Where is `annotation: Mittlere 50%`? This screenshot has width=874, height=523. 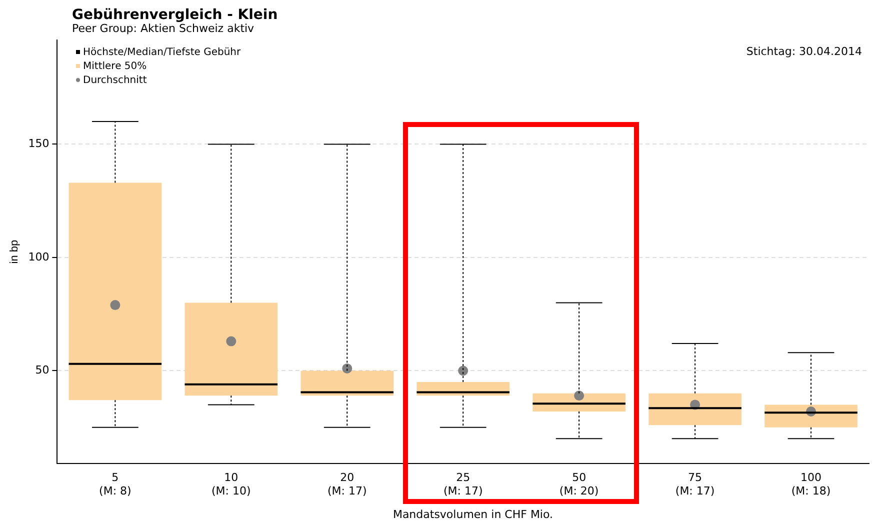
annotation: Mittlere 50% is located at coordinates (115, 66).